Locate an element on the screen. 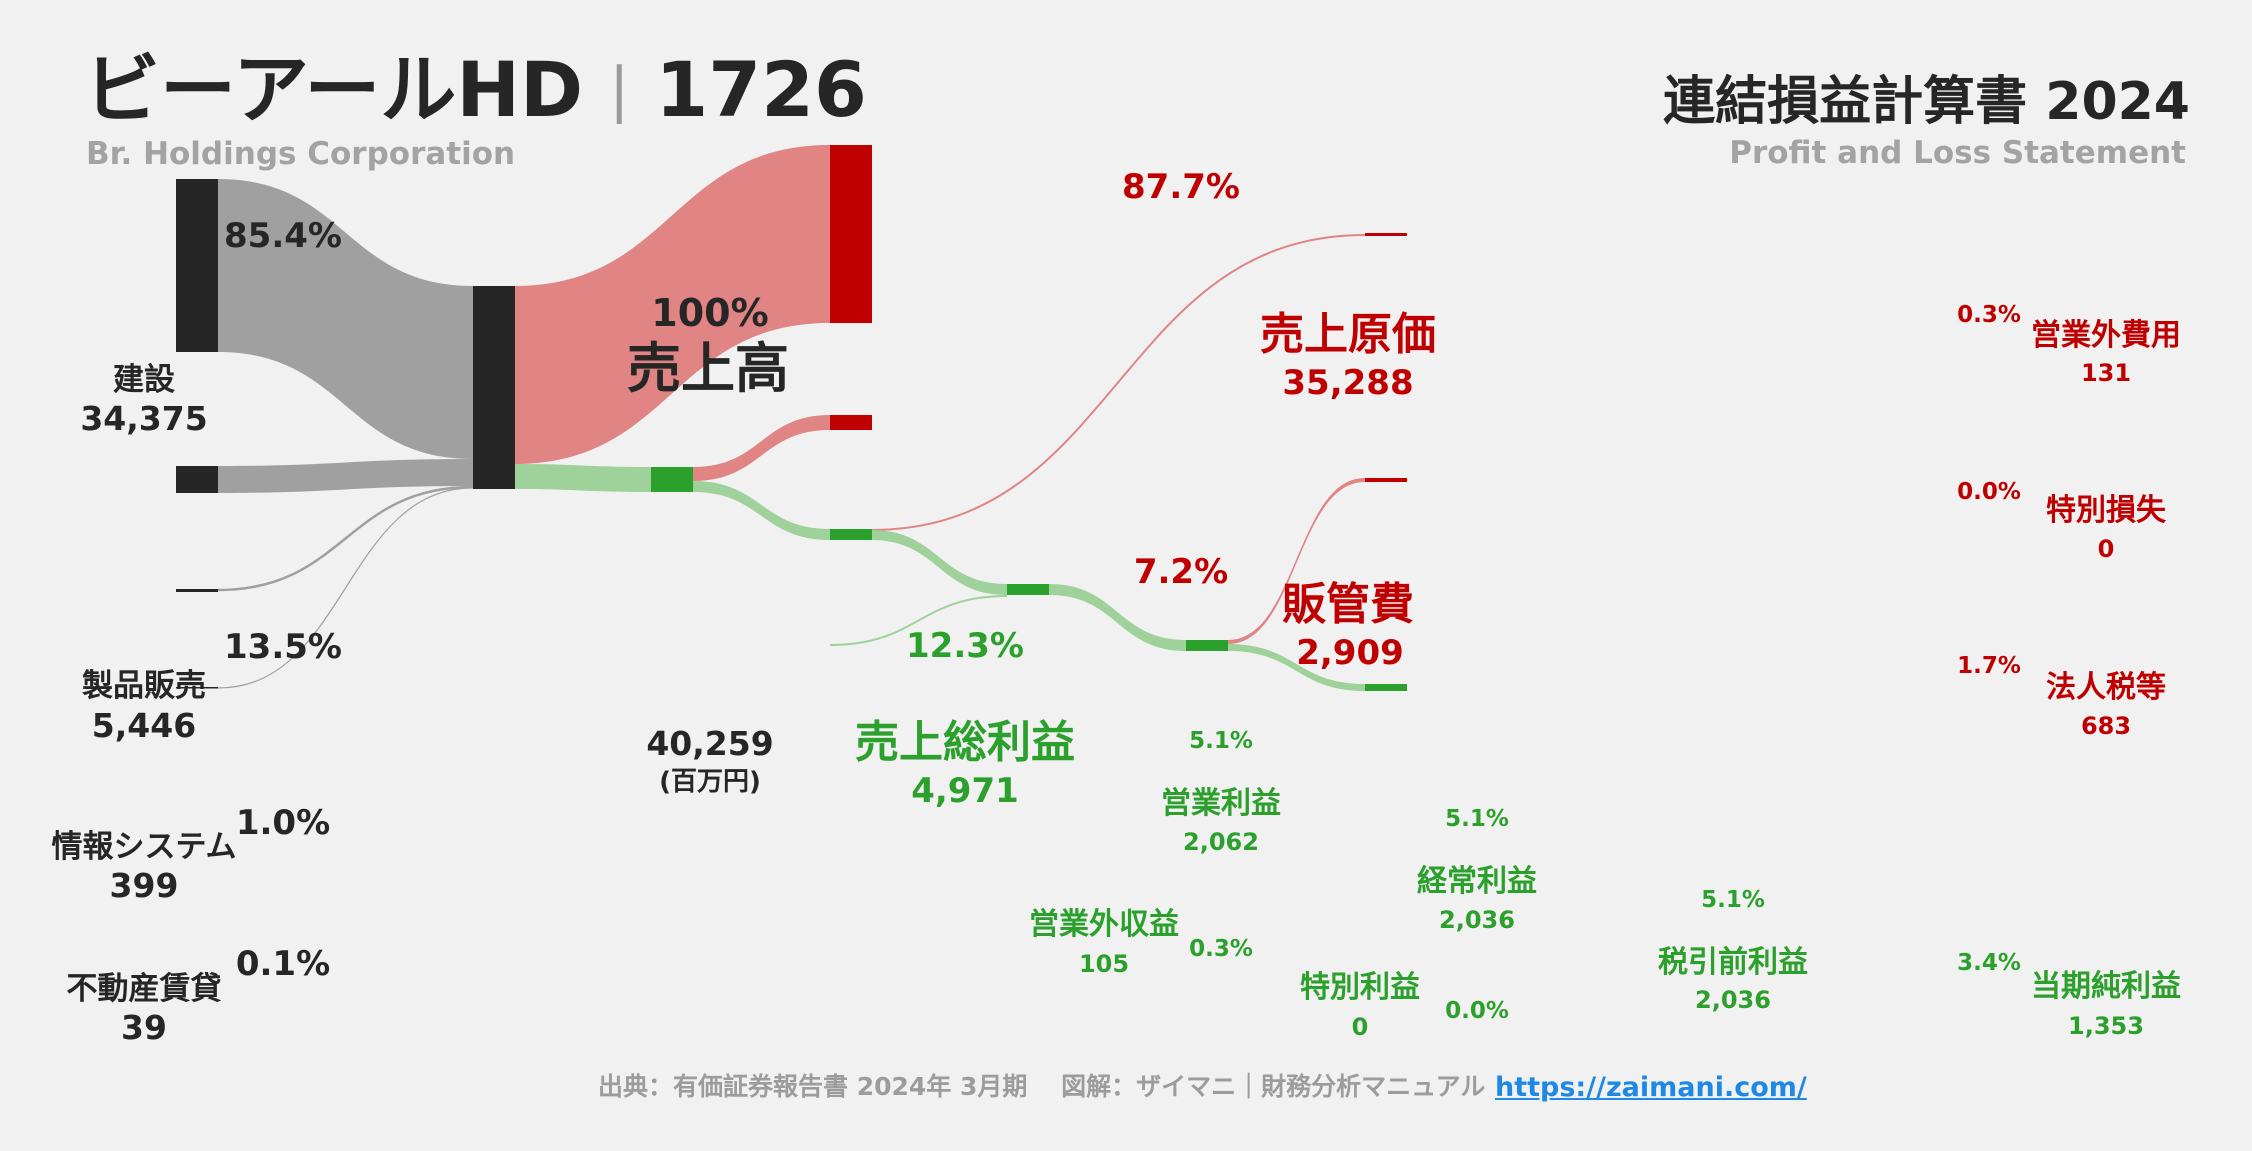 This screenshot has width=2252, height=1151. construction-pct: 85.4% is located at coordinates (283, 236).